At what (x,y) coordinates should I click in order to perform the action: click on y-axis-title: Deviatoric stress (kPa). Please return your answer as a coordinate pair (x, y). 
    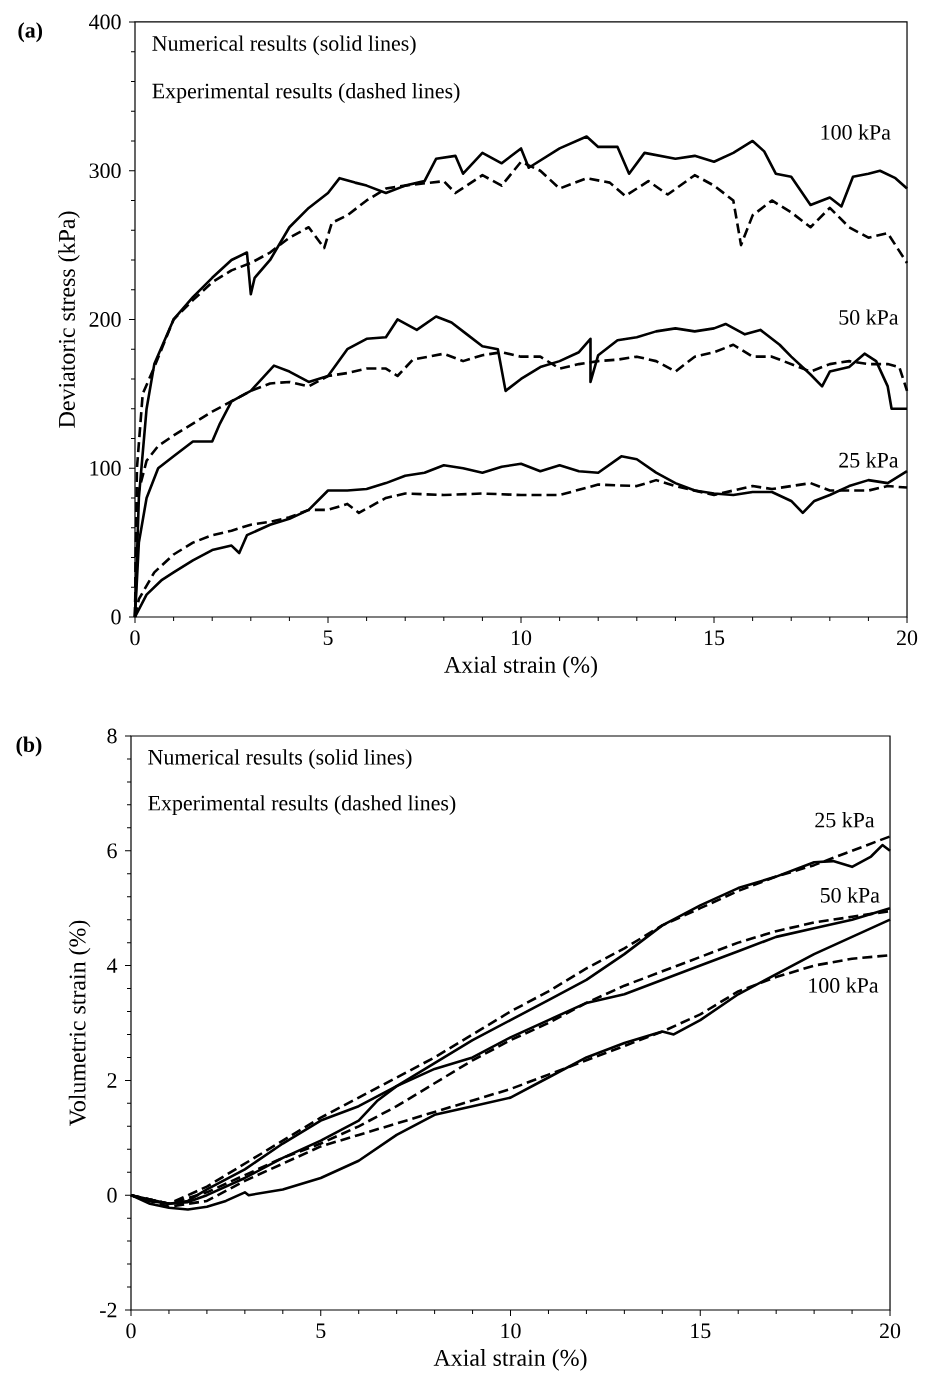
    Looking at the image, I should click on (69, 319).